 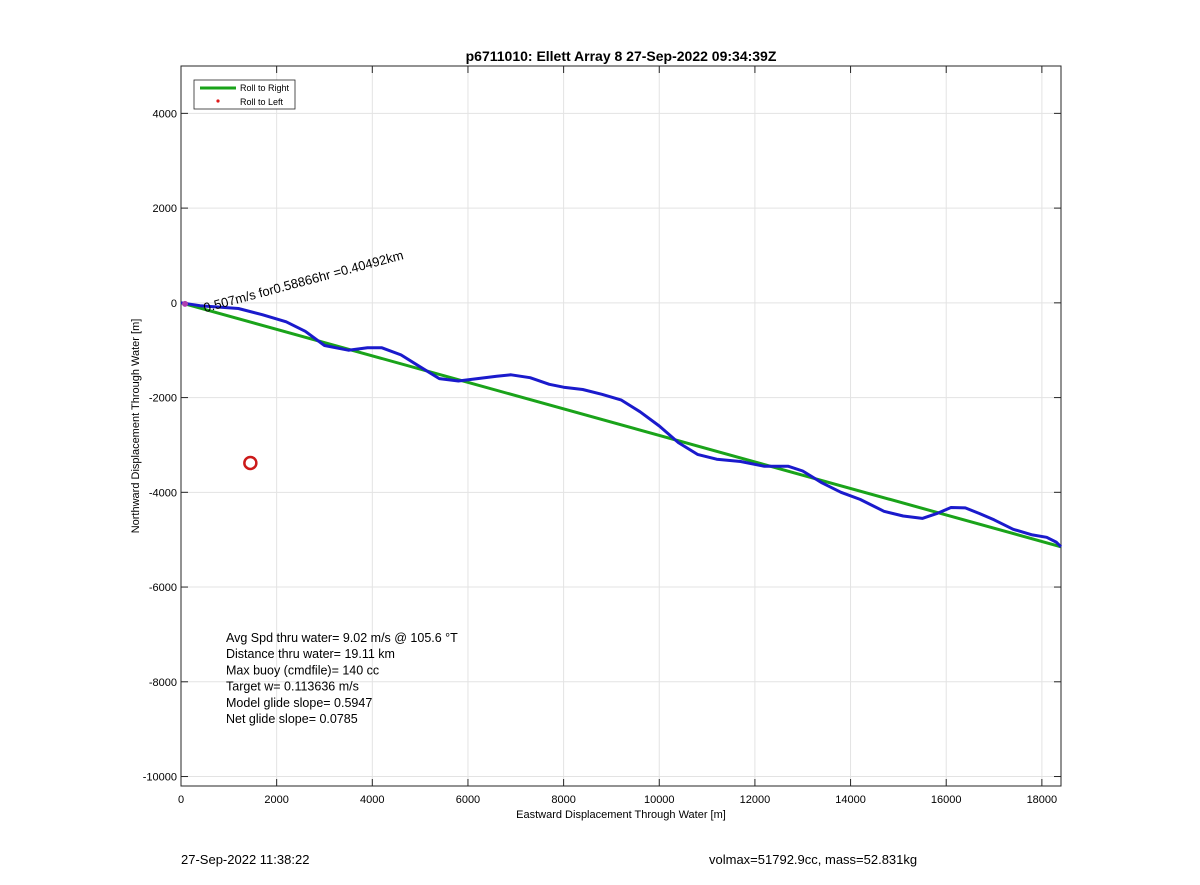 What do you see at coordinates (292, 687) in the screenshot?
I see `stats-line: Target w= 0.113636 m/s` at bounding box center [292, 687].